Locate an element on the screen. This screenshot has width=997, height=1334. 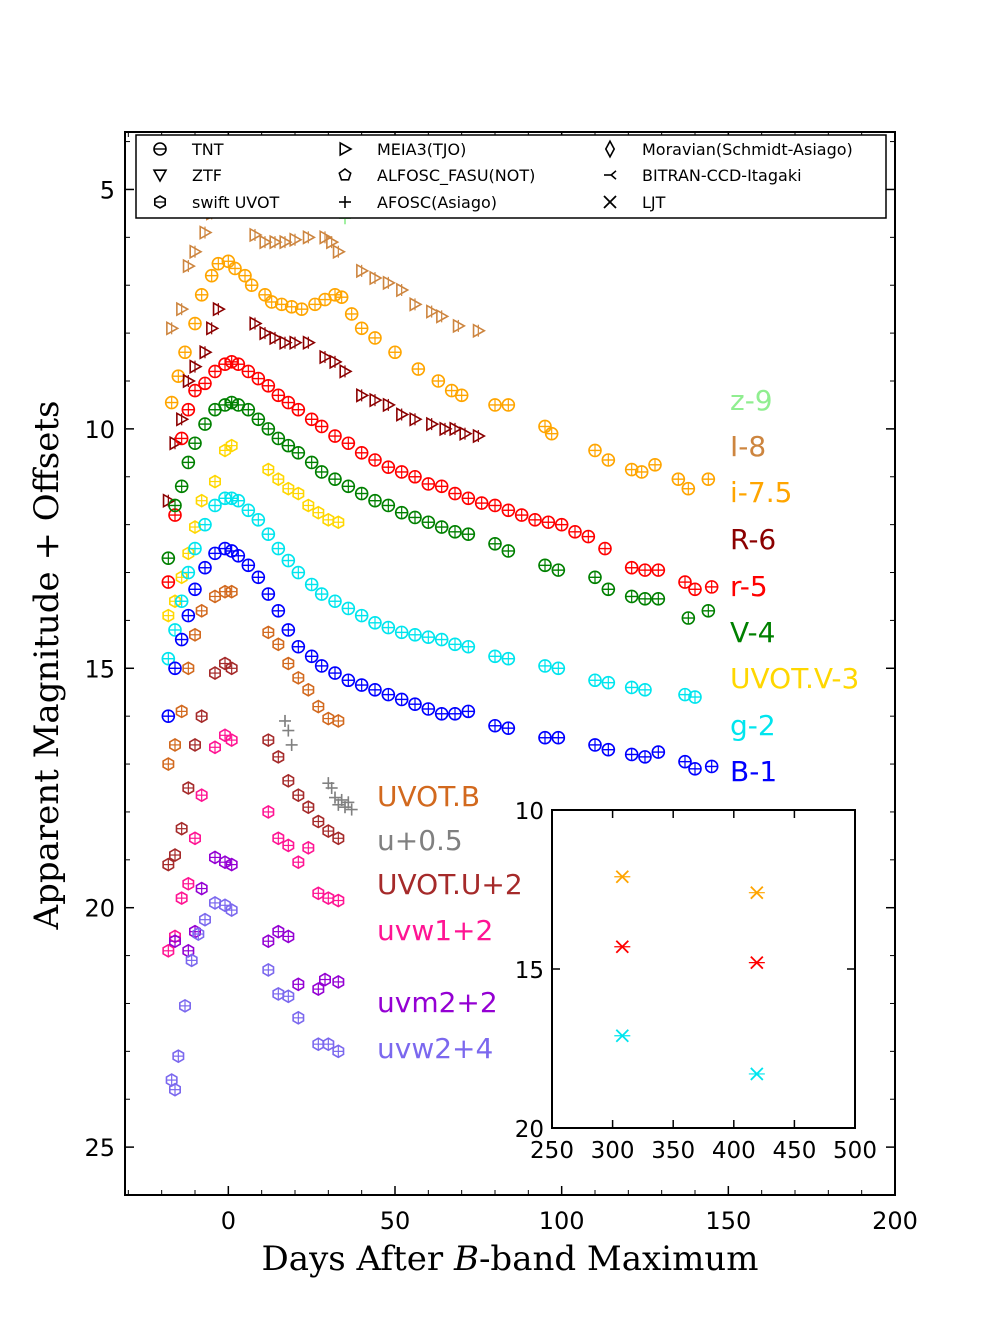
legend-marker-triangle-down is located at coordinates (160, 176).